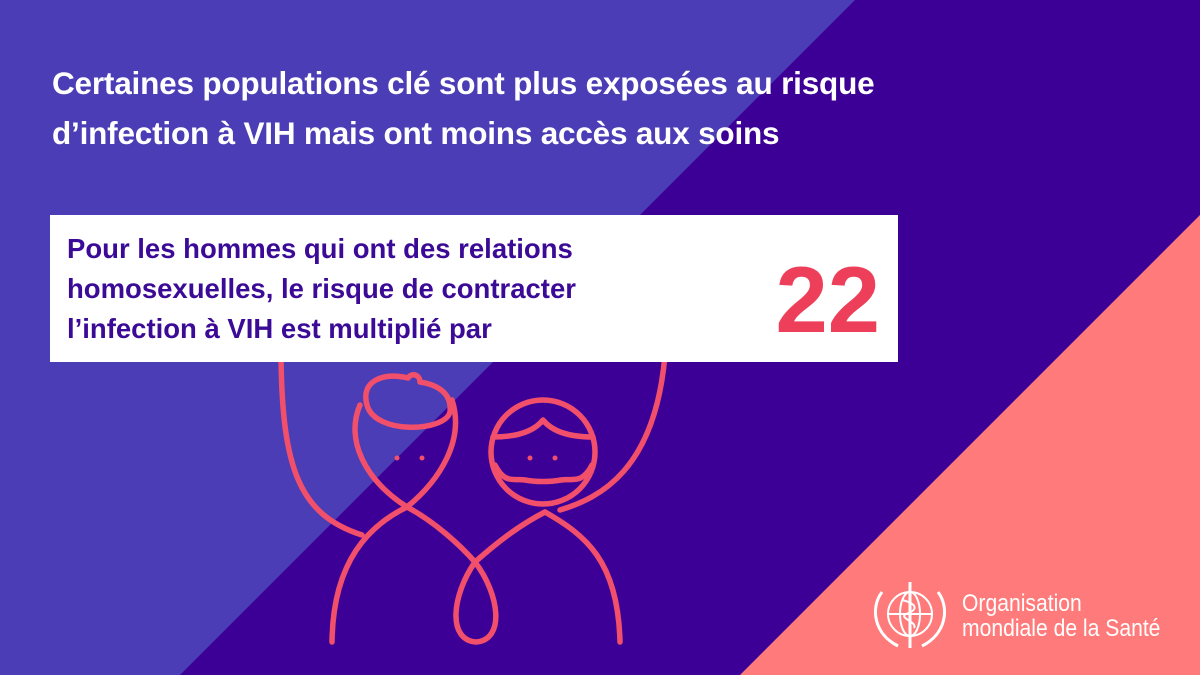 The image size is (1200, 675). I want to click on right-body, so click(605, 498).